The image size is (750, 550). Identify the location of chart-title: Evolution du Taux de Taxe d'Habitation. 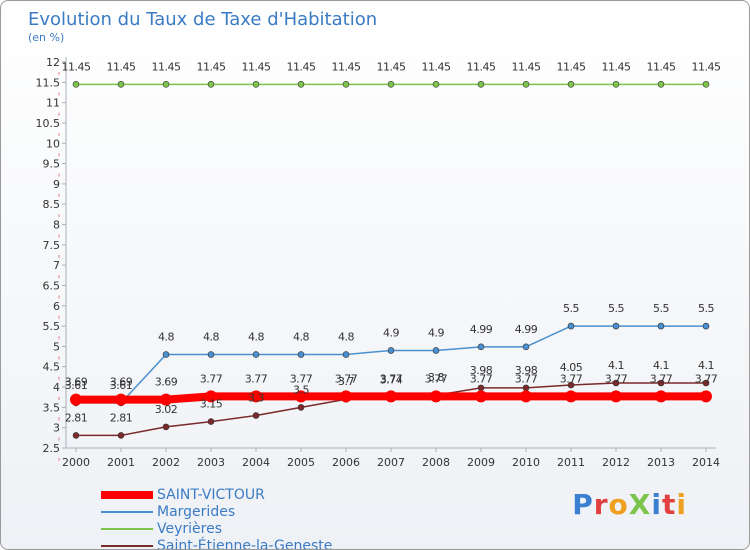
(202, 19).